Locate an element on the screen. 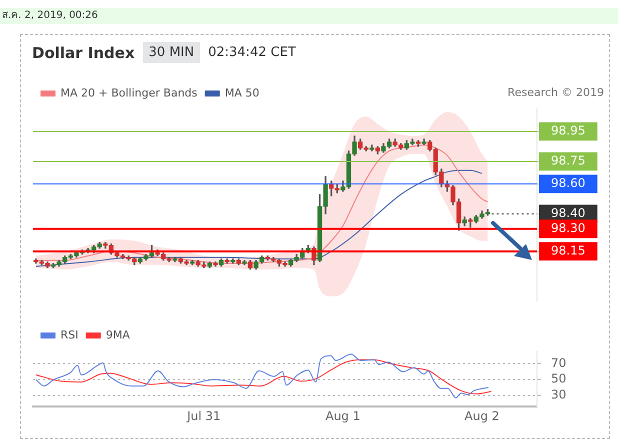 The width and height of the screenshot is (618, 445). x-tick-label: Aug 1 is located at coordinates (342, 415).